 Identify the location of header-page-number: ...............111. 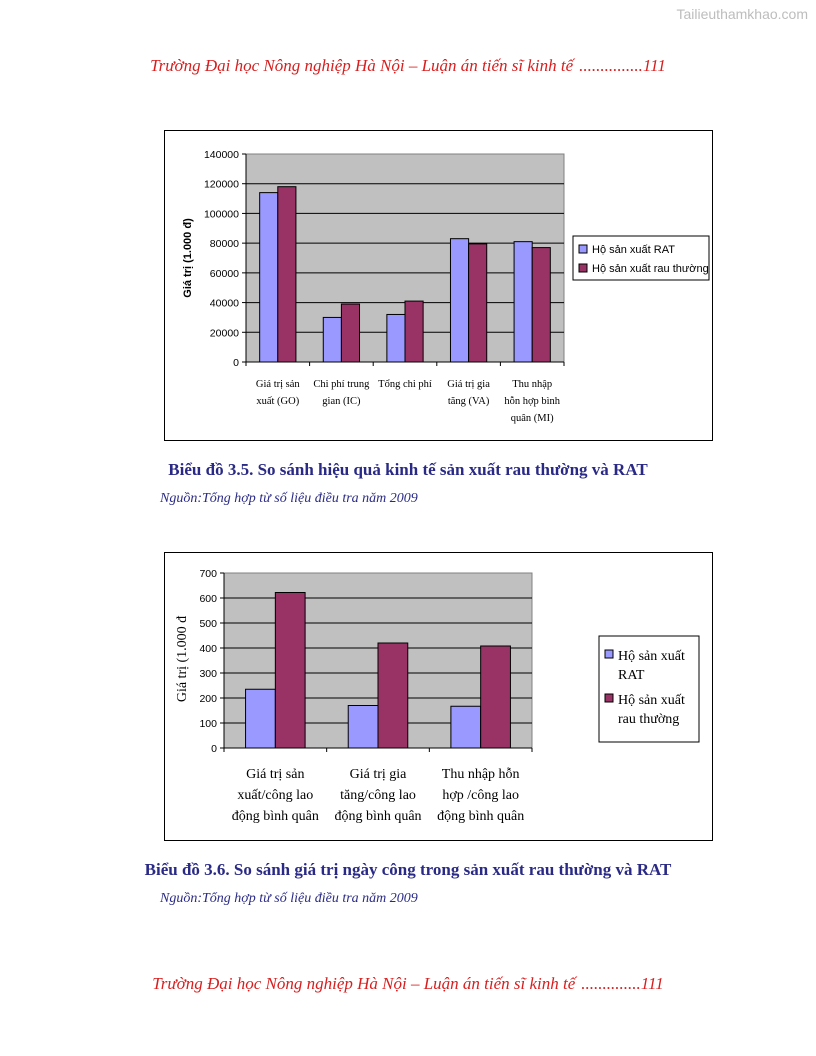
(622, 65).